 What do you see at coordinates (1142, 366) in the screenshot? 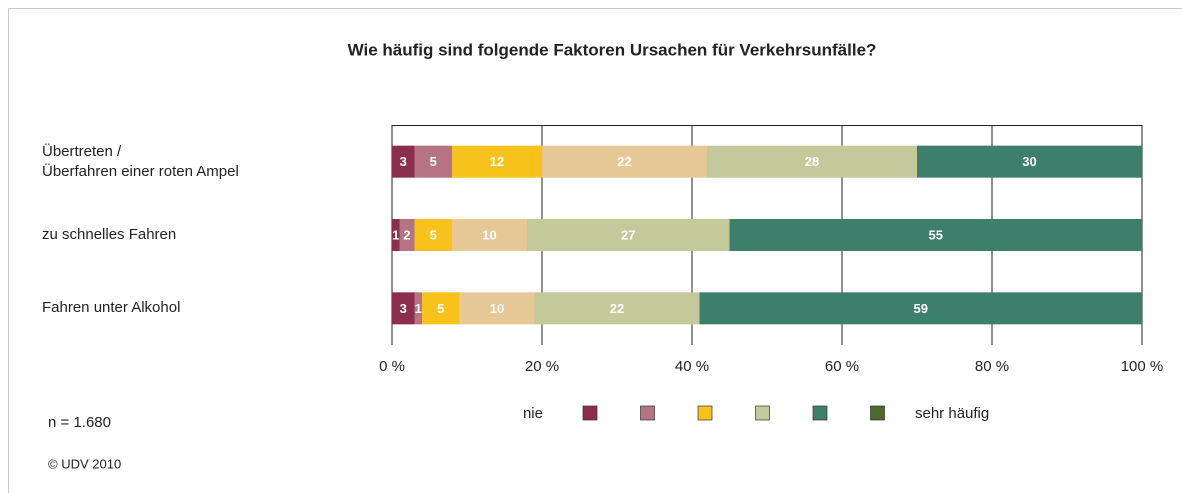
I see `x-tick-label: 100 %` at bounding box center [1142, 366].